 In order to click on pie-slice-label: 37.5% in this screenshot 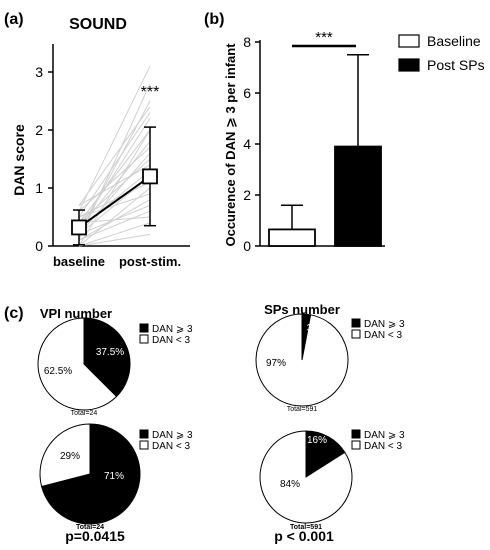, I will do `click(110, 352)`.